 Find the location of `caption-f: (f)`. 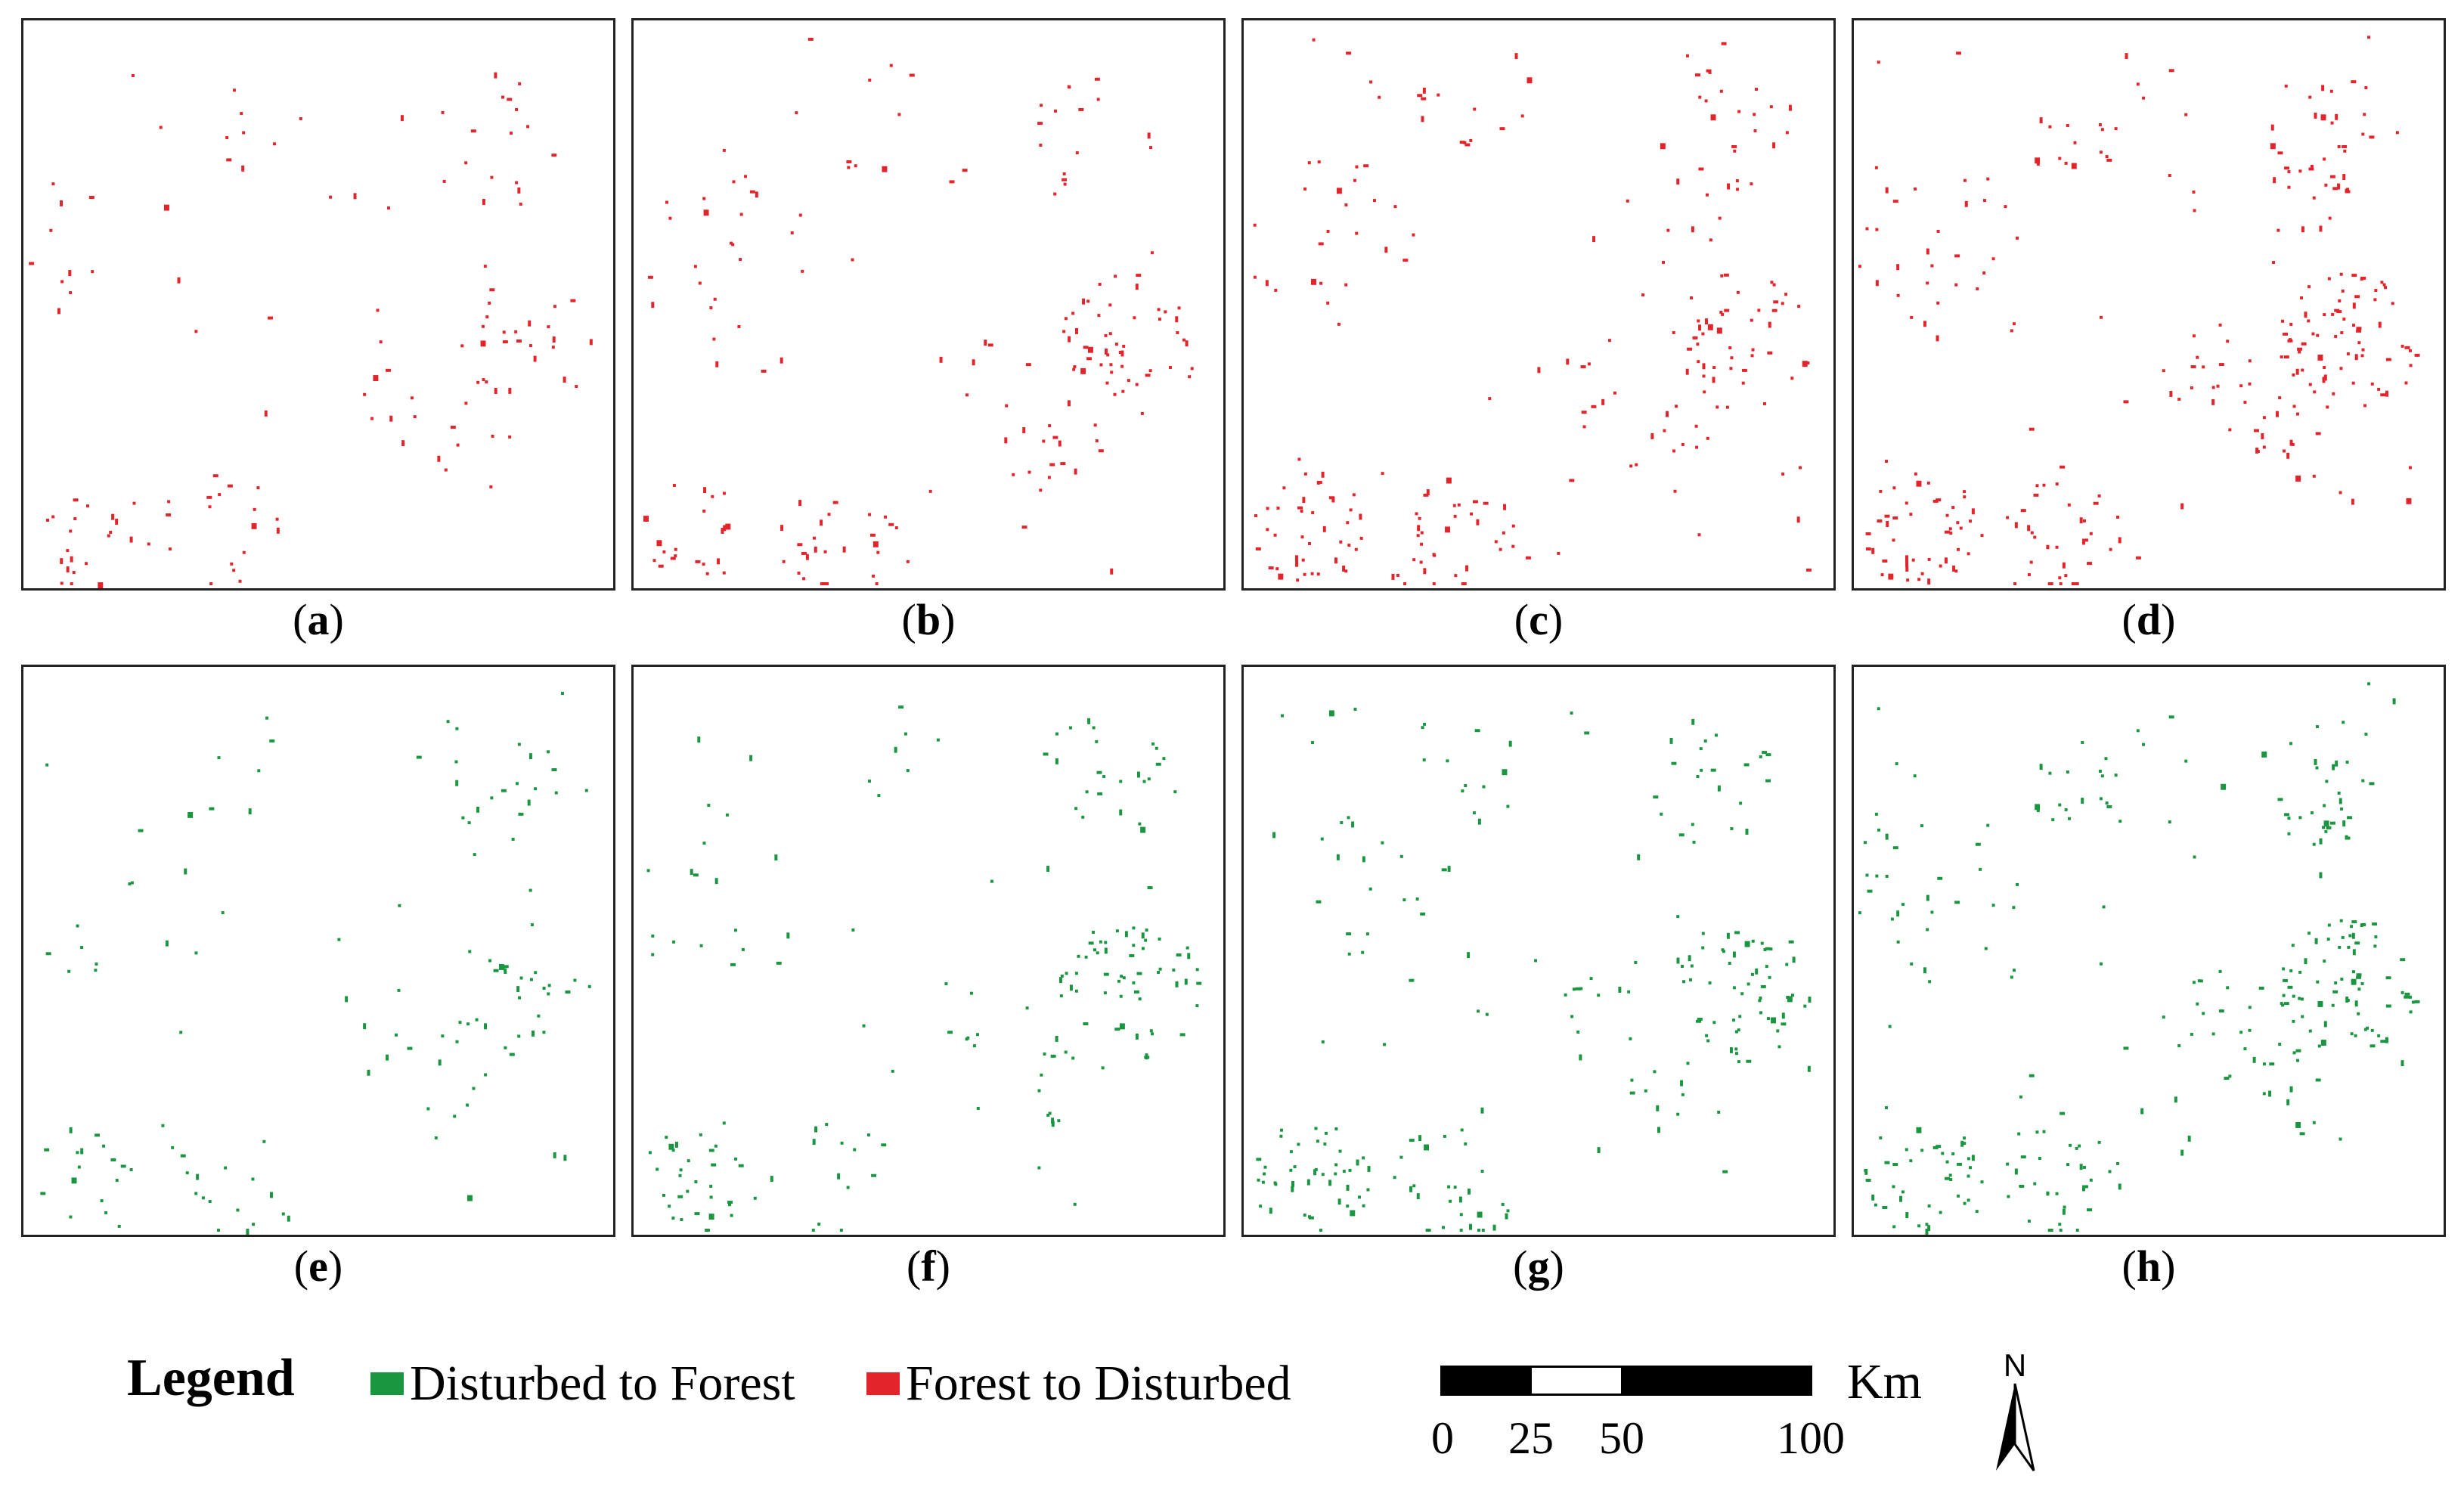

caption-f: (f) is located at coordinates (928, 1266).